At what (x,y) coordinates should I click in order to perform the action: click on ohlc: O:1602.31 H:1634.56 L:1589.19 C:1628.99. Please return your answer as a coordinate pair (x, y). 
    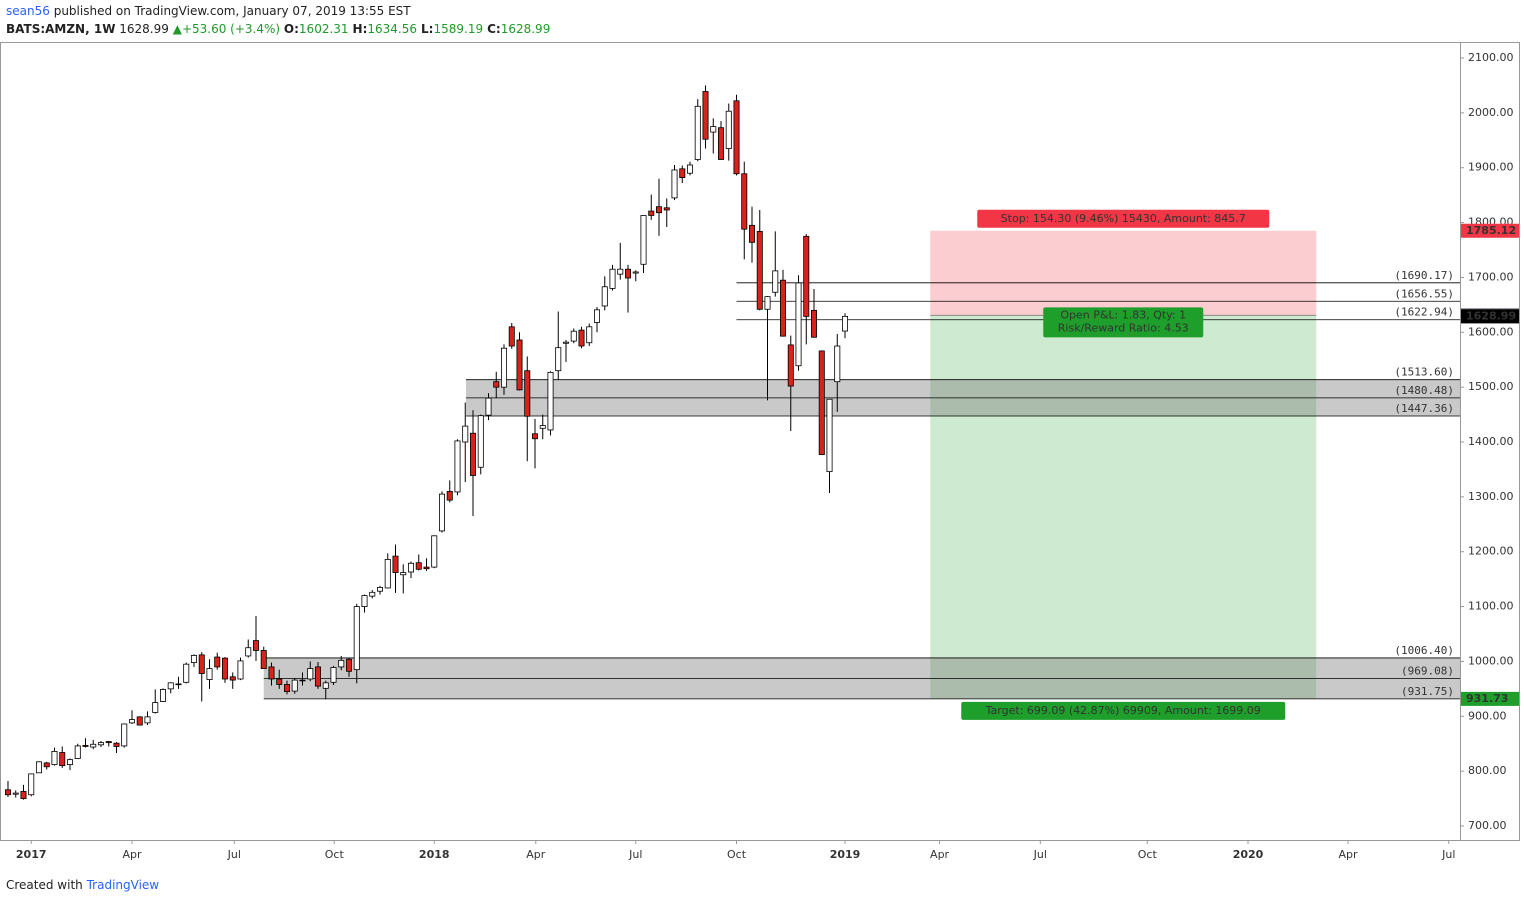
    Looking at the image, I should click on (419, 29).